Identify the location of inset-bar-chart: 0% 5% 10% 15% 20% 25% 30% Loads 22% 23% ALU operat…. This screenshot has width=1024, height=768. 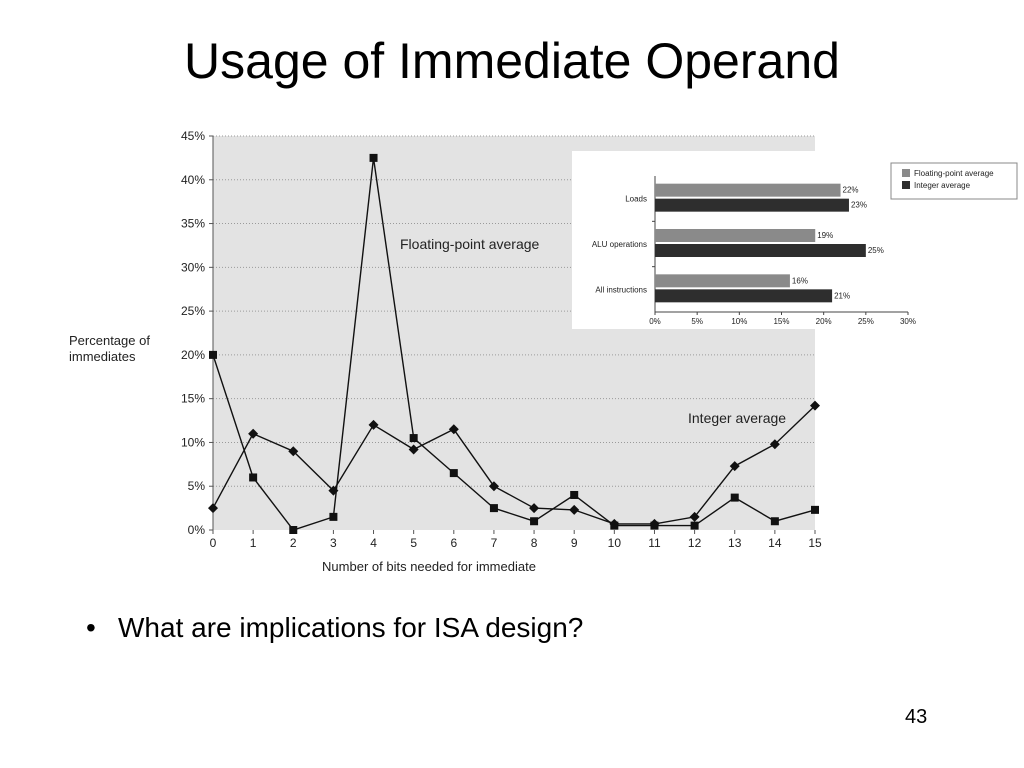
(795, 240).